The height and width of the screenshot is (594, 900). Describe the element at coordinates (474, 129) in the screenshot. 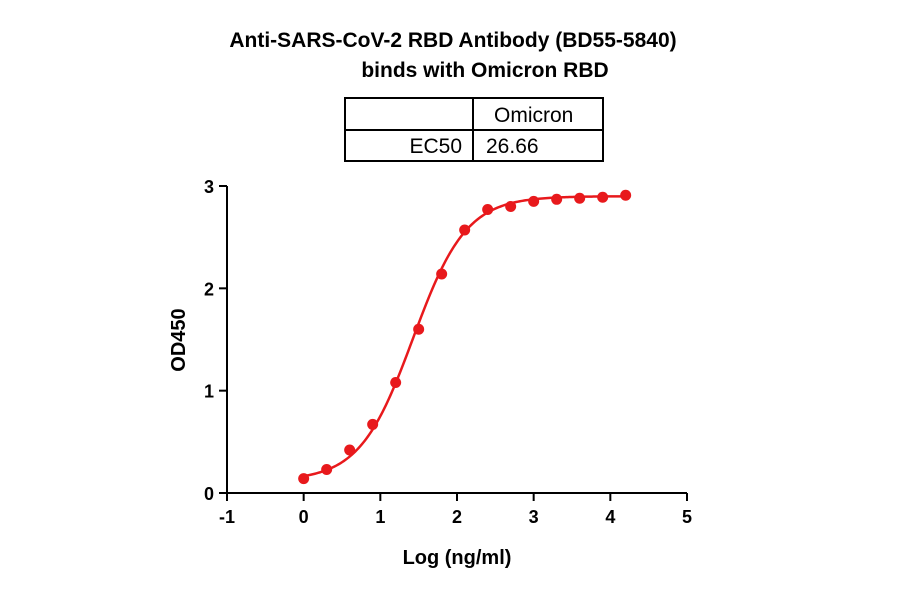

I see `ec50-table: Omicron EC50 26.66` at that location.